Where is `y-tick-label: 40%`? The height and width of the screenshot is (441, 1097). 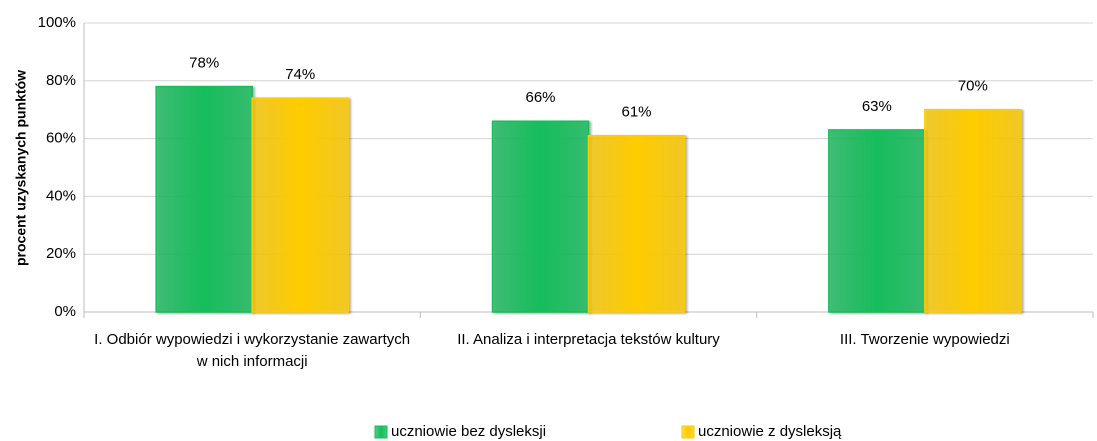
y-tick-label: 40% is located at coordinates (61, 195).